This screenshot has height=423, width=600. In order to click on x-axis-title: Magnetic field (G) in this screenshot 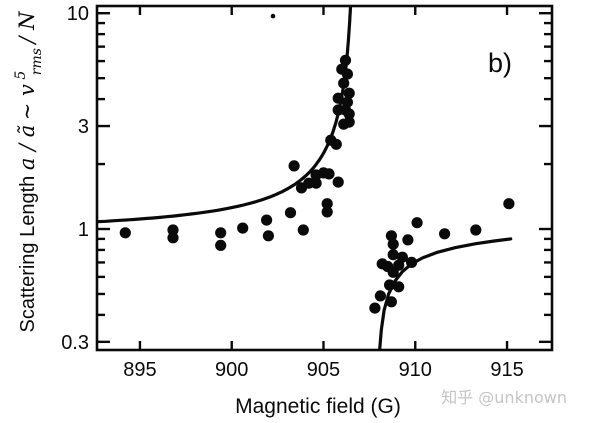, I will do `click(318, 406)`.